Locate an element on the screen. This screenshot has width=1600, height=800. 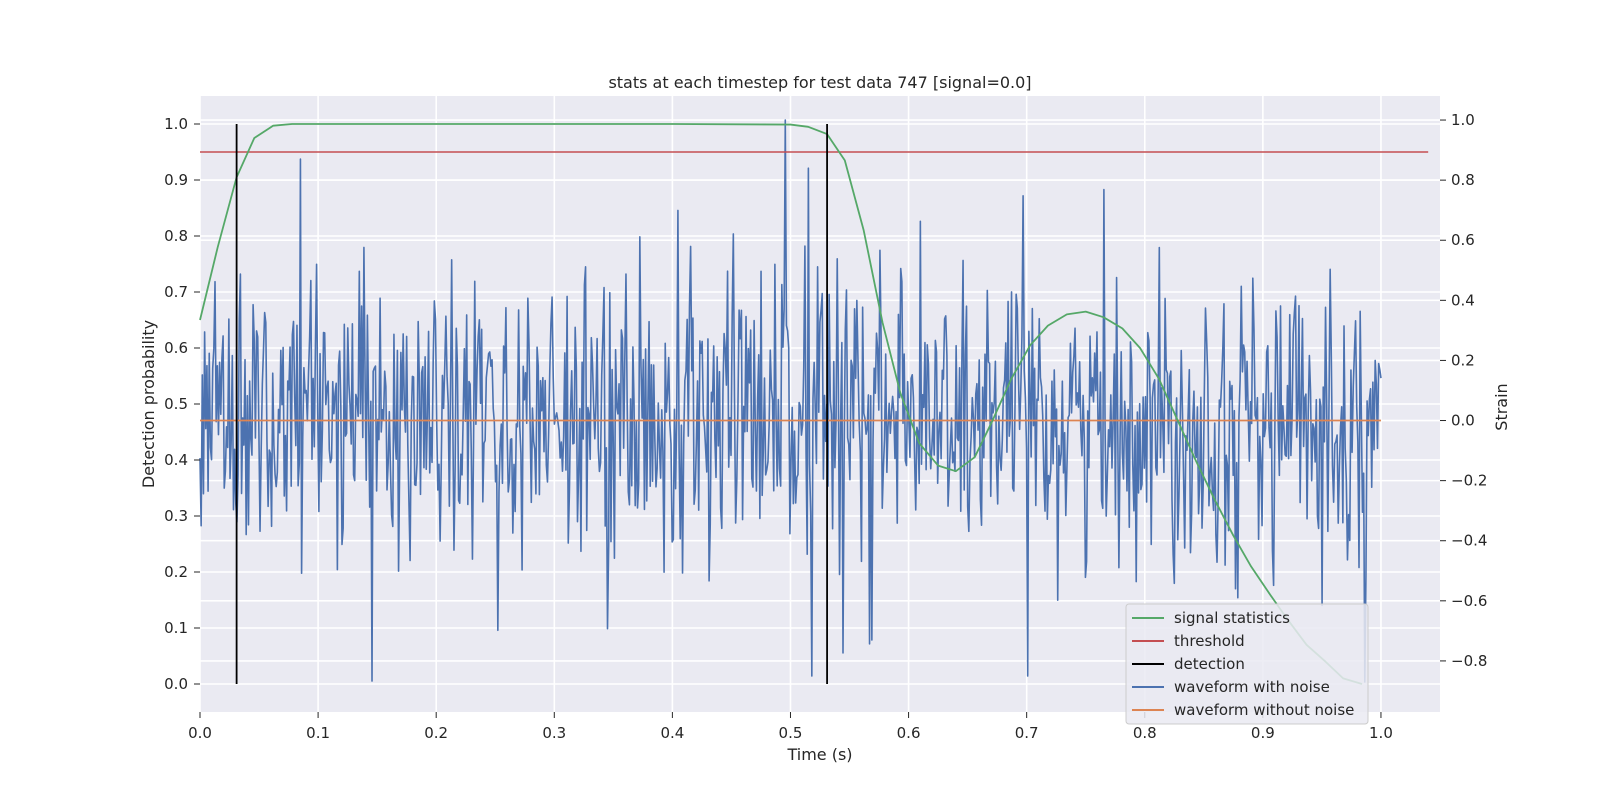
legend-label: signal statistics is located at coordinates (1232, 618).